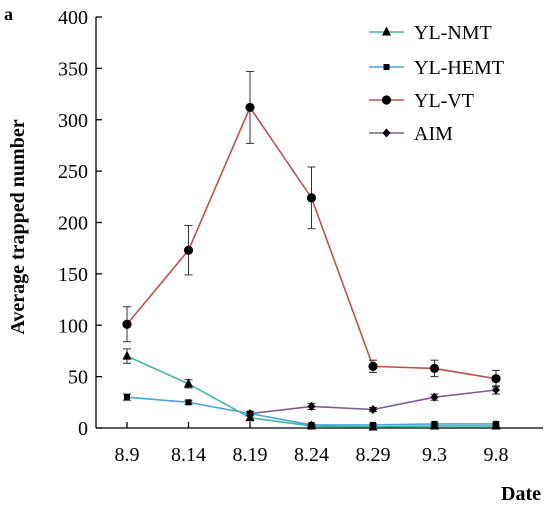 The width and height of the screenshot is (550, 520). What do you see at coordinates (73, 121) in the screenshot?
I see `y-tick-label: 300` at bounding box center [73, 121].